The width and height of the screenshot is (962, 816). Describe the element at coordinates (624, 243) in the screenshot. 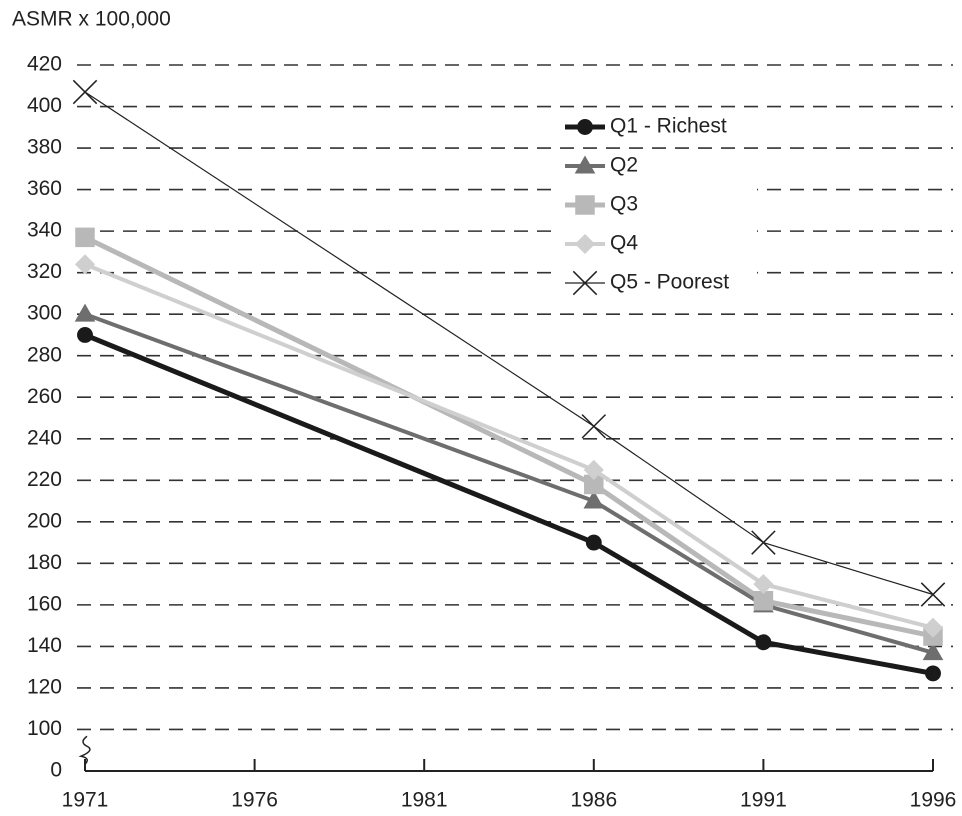

I see `legend-label: Q4` at that location.